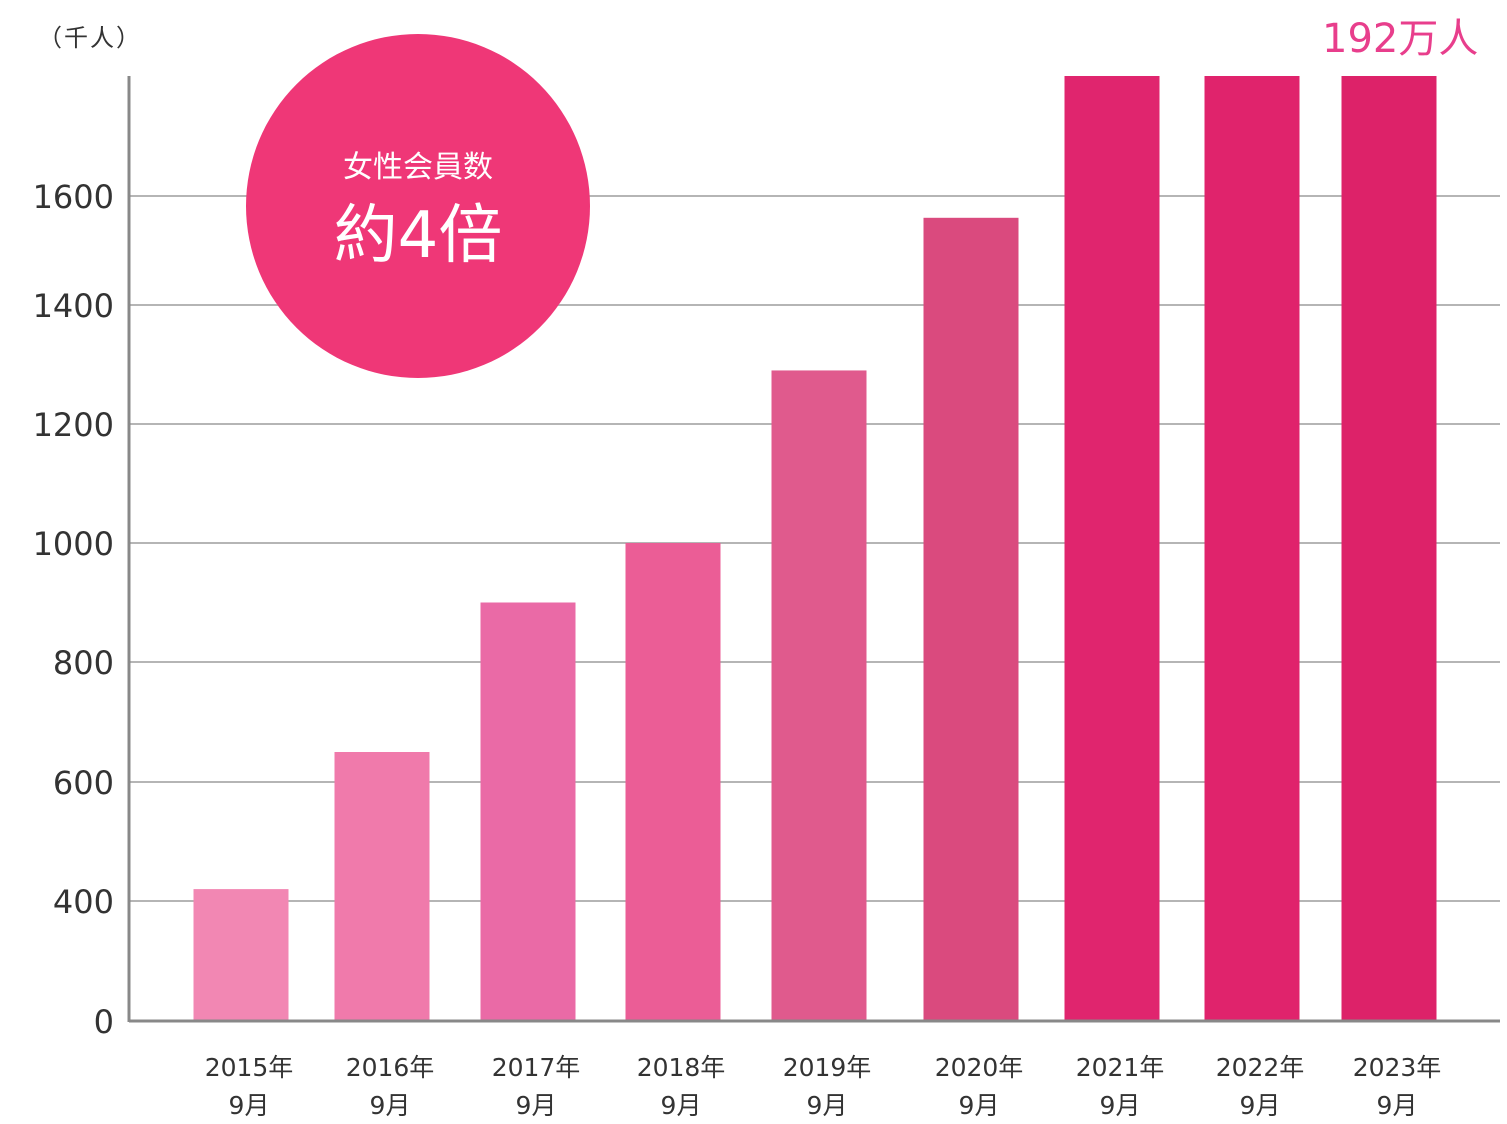  What do you see at coordinates (73, 306) in the screenshot?
I see `y-tick-label: 1400` at bounding box center [73, 306].